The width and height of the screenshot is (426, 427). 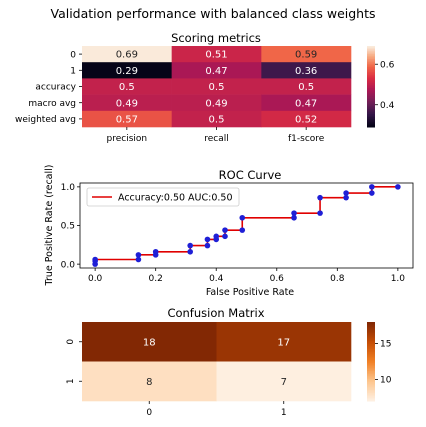 What do you see at coordinates (68, 227) in the screenshot?
I see `y-tick-label: 0.5` at bounding box center [68, 227].